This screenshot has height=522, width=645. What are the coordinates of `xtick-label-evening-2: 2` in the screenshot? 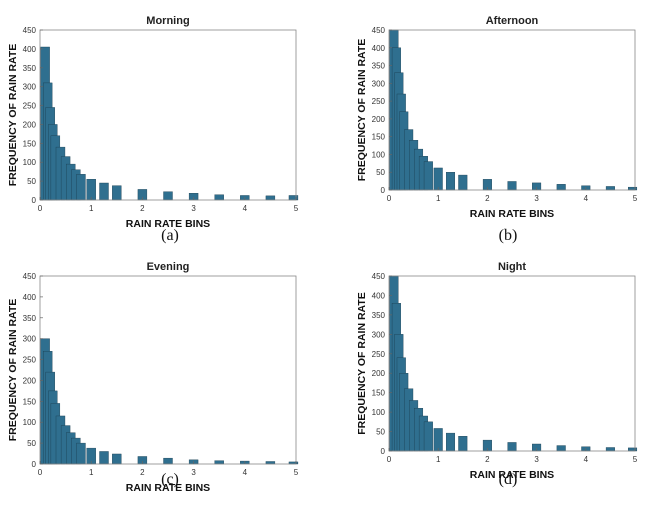 It's located at (142, 472).